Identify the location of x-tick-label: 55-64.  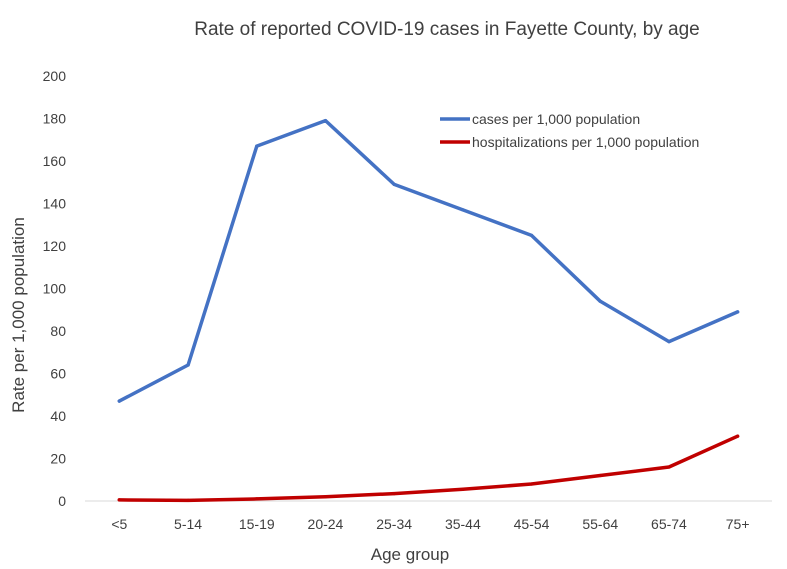
(600, 524).